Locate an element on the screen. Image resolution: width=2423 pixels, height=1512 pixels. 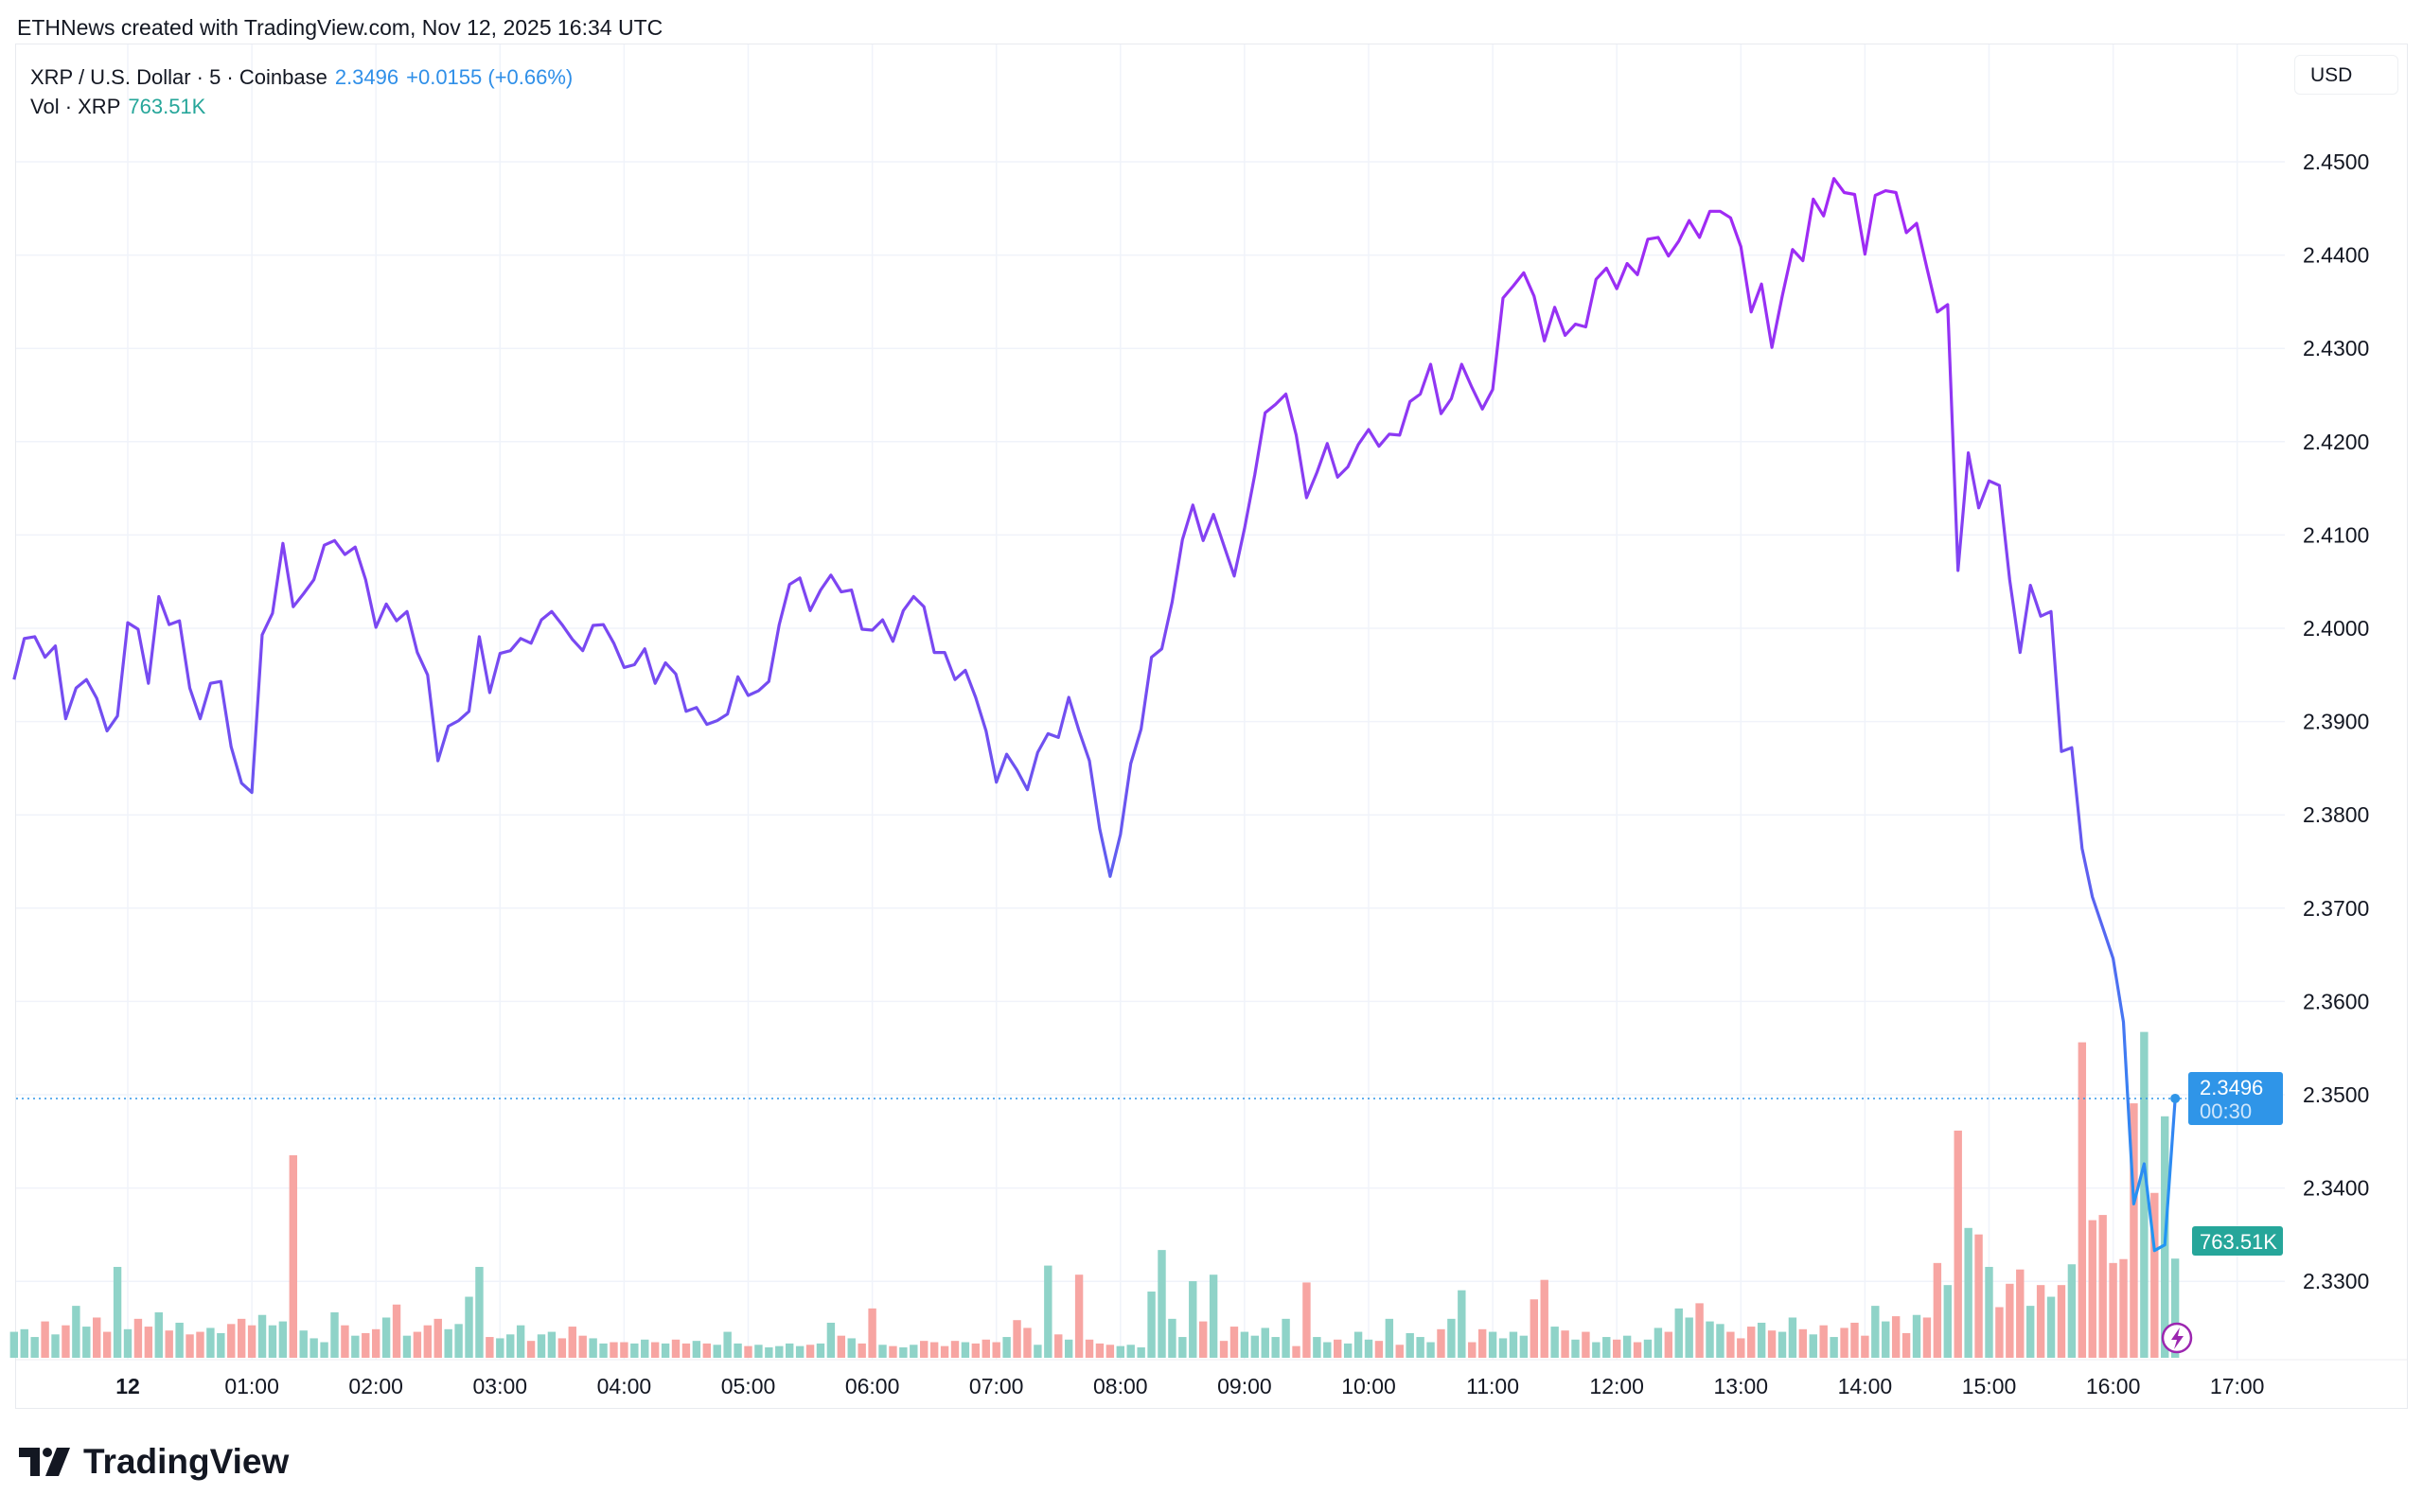
tradingview-logo: TradingView is located at coordinates (154, 1462).